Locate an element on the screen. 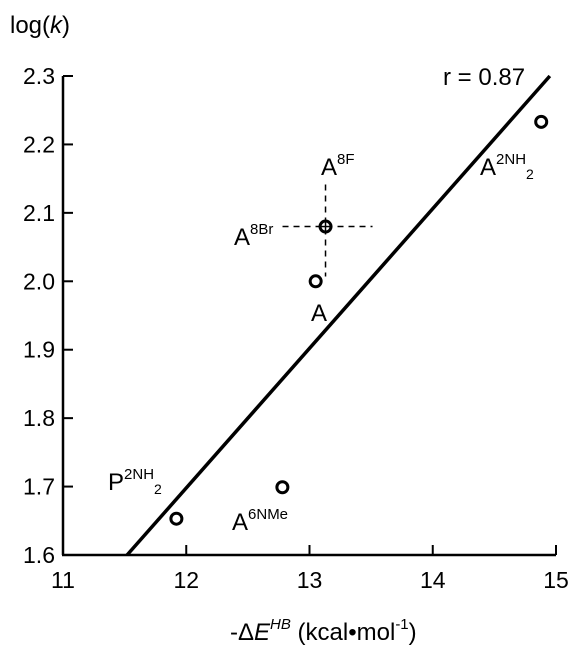 Image resolution: width=582 pixels, height=648 pixels. y-axis-label: log(k) is located at coordinates (40, 25).